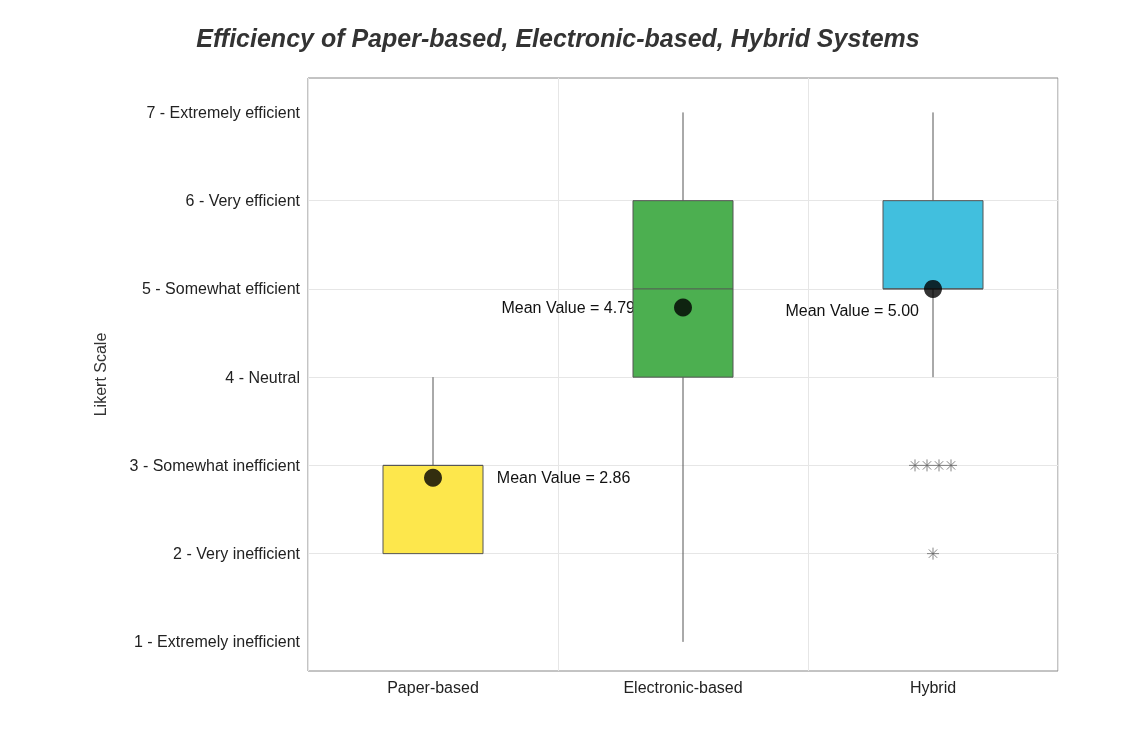 Image resolution: width=1122 pixels, height=747 pixels. I want to click on y-tick-label: 1 - Extremely inefficient, so click(217, 642).